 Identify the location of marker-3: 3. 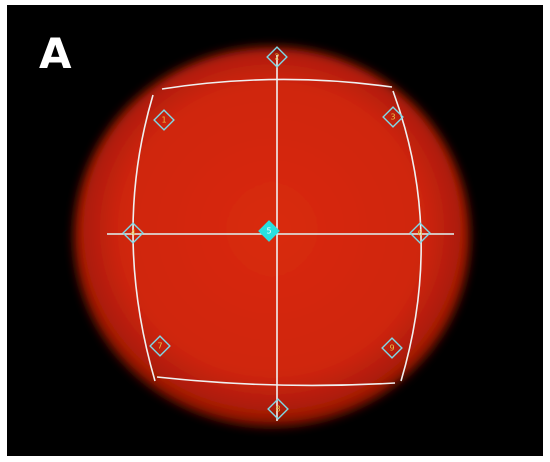
(393, 117).